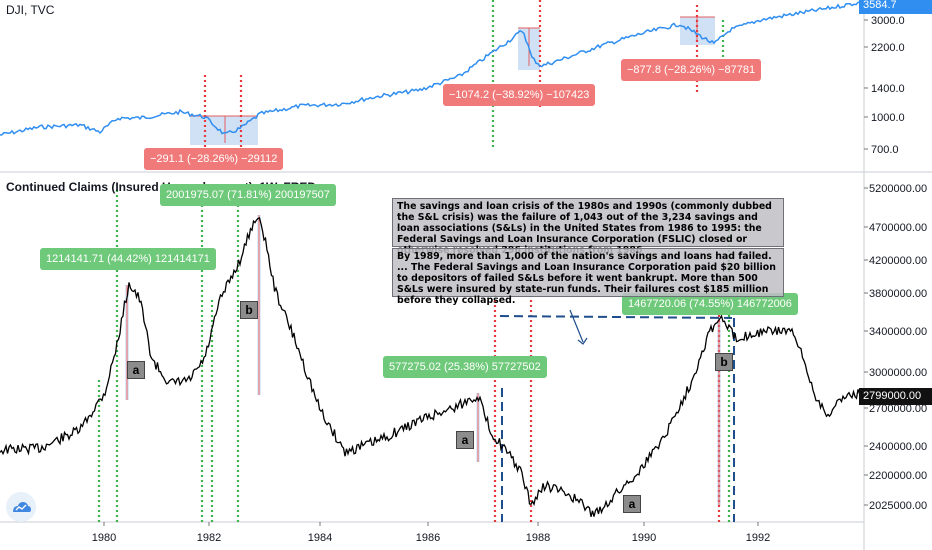  Describe the element at coordinates (895, 7) in the screenshot. I see `dji-price-tag: 3584.7` at that location.